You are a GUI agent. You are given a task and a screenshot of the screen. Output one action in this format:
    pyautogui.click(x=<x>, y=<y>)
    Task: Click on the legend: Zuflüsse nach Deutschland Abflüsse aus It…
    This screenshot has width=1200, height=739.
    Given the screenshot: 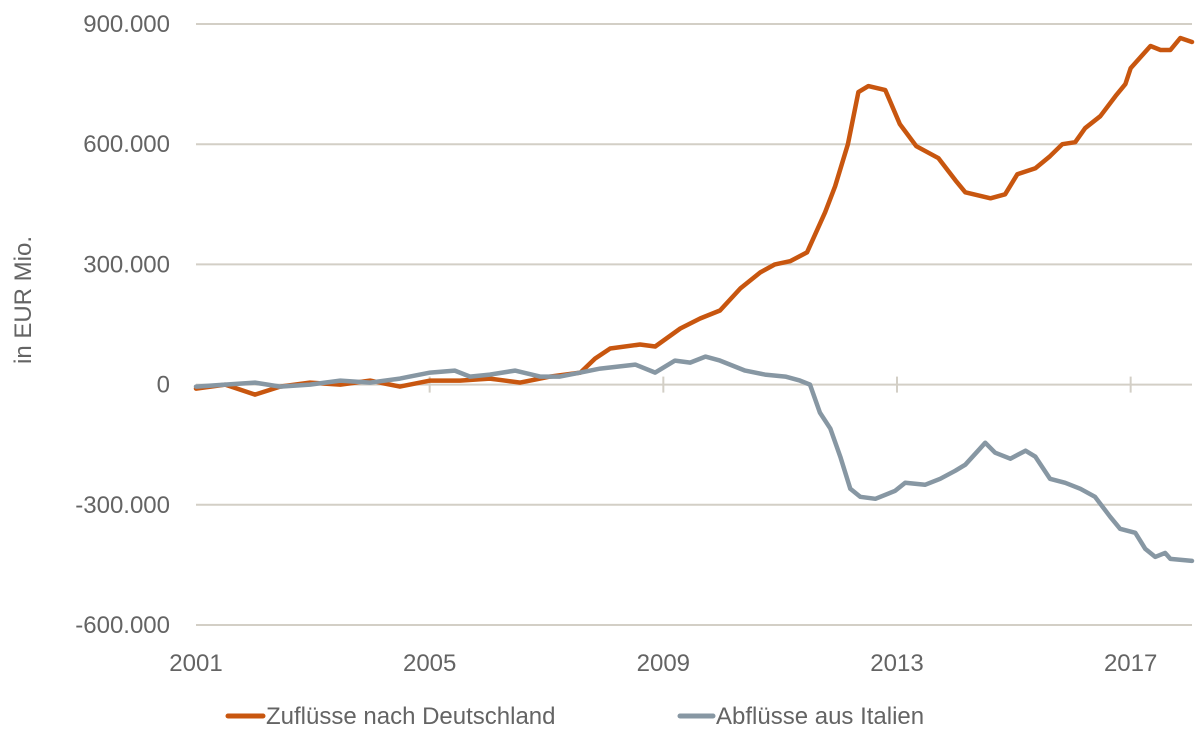 What is the action you would take?
    pyautogui.click(x=574, y=716)
    